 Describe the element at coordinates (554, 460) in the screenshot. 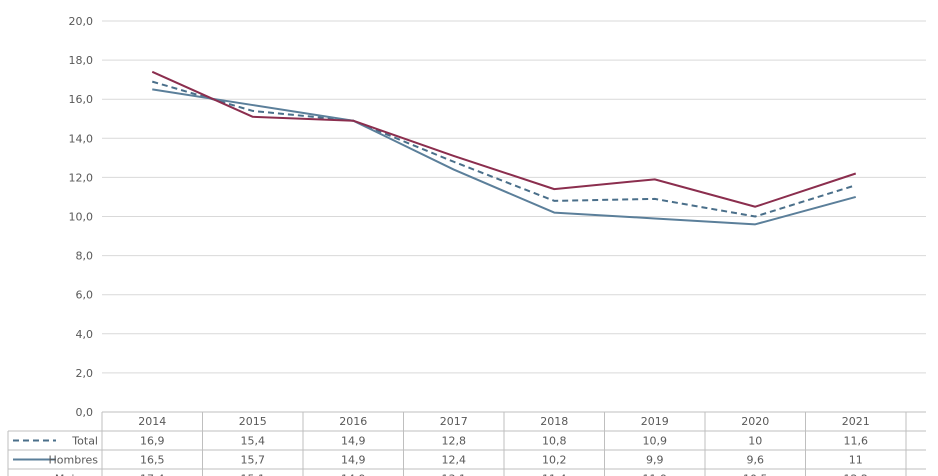

I see `data-label: 10,2` at that location.